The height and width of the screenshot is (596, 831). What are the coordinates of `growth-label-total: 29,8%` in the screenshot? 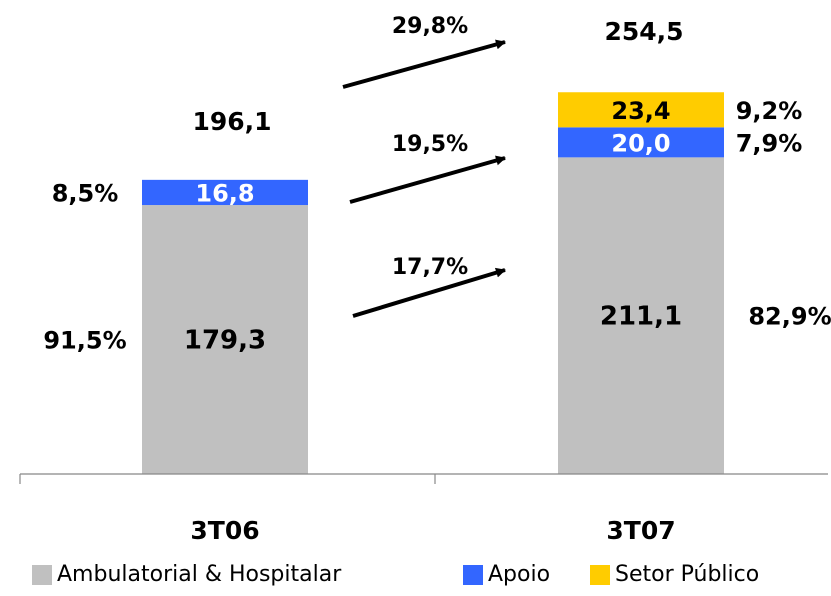 It's located at (430, 26).